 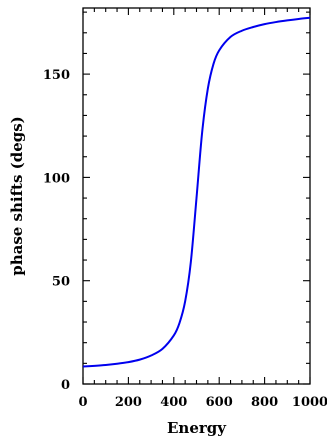 What do you see at coordinates (219, 402) in the screenshot?
I see `x-tick-label: 600` at bounding box center [219, 402].